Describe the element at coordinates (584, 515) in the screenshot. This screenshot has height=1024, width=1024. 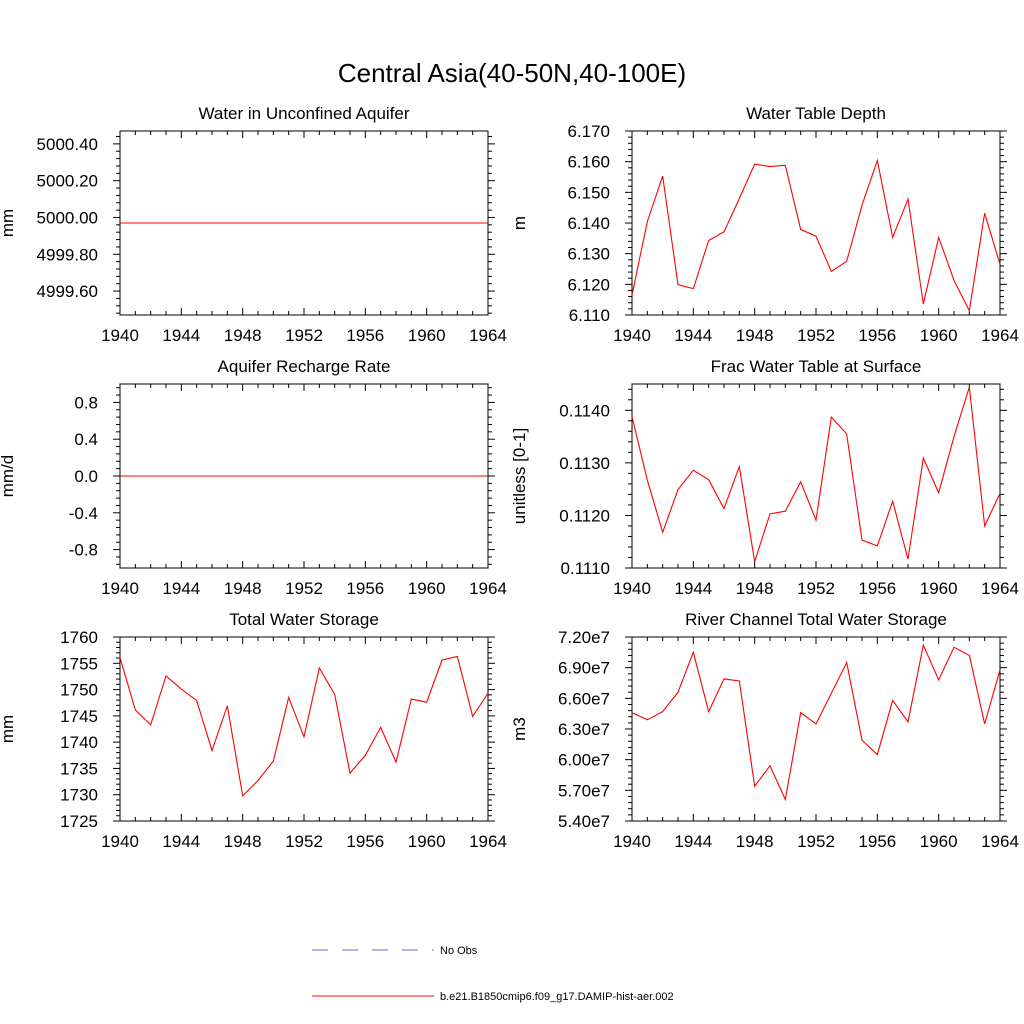
I see `y-tick-label: 0.1120` at that location.